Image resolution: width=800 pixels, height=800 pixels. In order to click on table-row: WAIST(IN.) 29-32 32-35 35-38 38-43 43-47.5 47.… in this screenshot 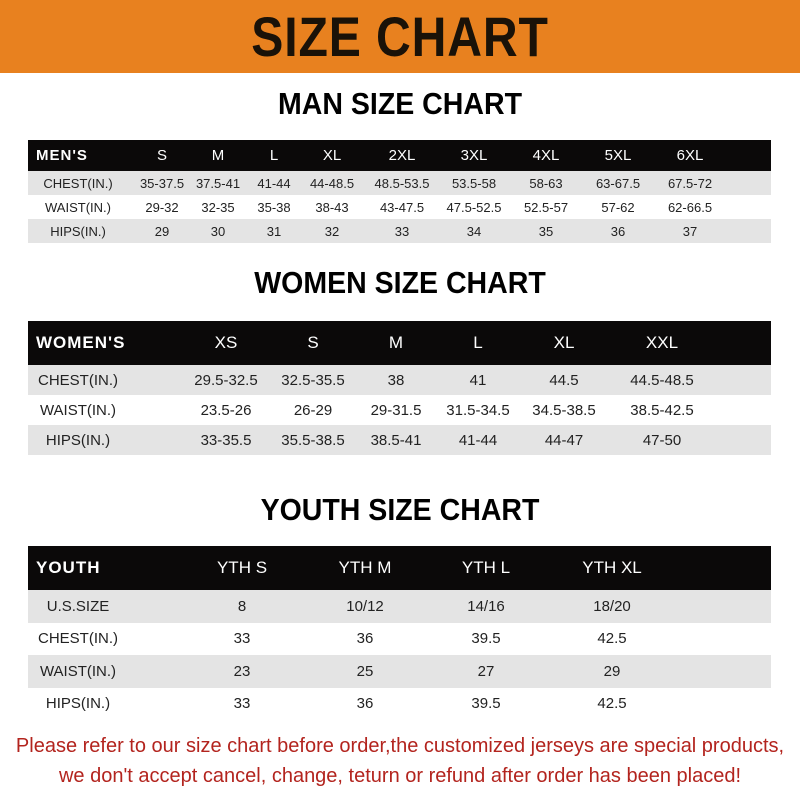, I will do `click(399, 207)`.